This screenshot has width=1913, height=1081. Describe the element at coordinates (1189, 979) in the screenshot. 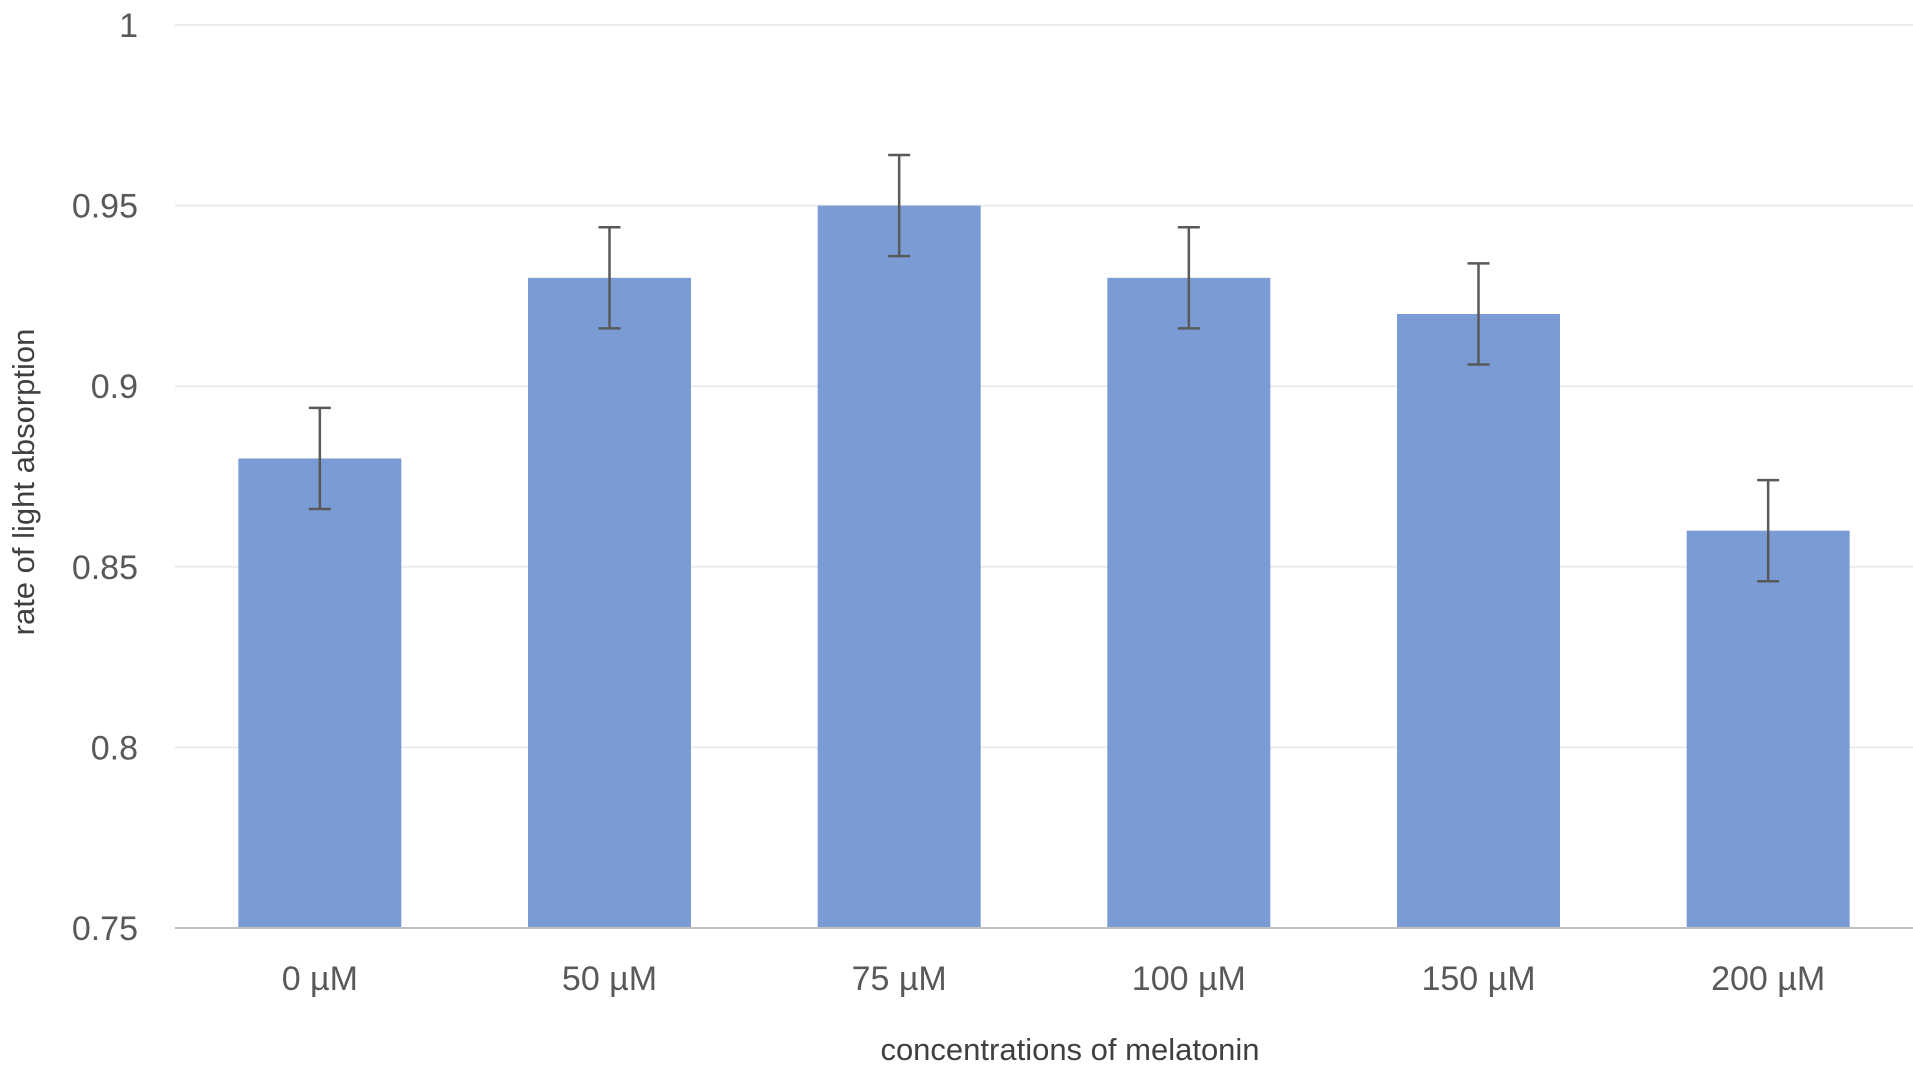

I see `x-tick-label: 100 µM` at that location.